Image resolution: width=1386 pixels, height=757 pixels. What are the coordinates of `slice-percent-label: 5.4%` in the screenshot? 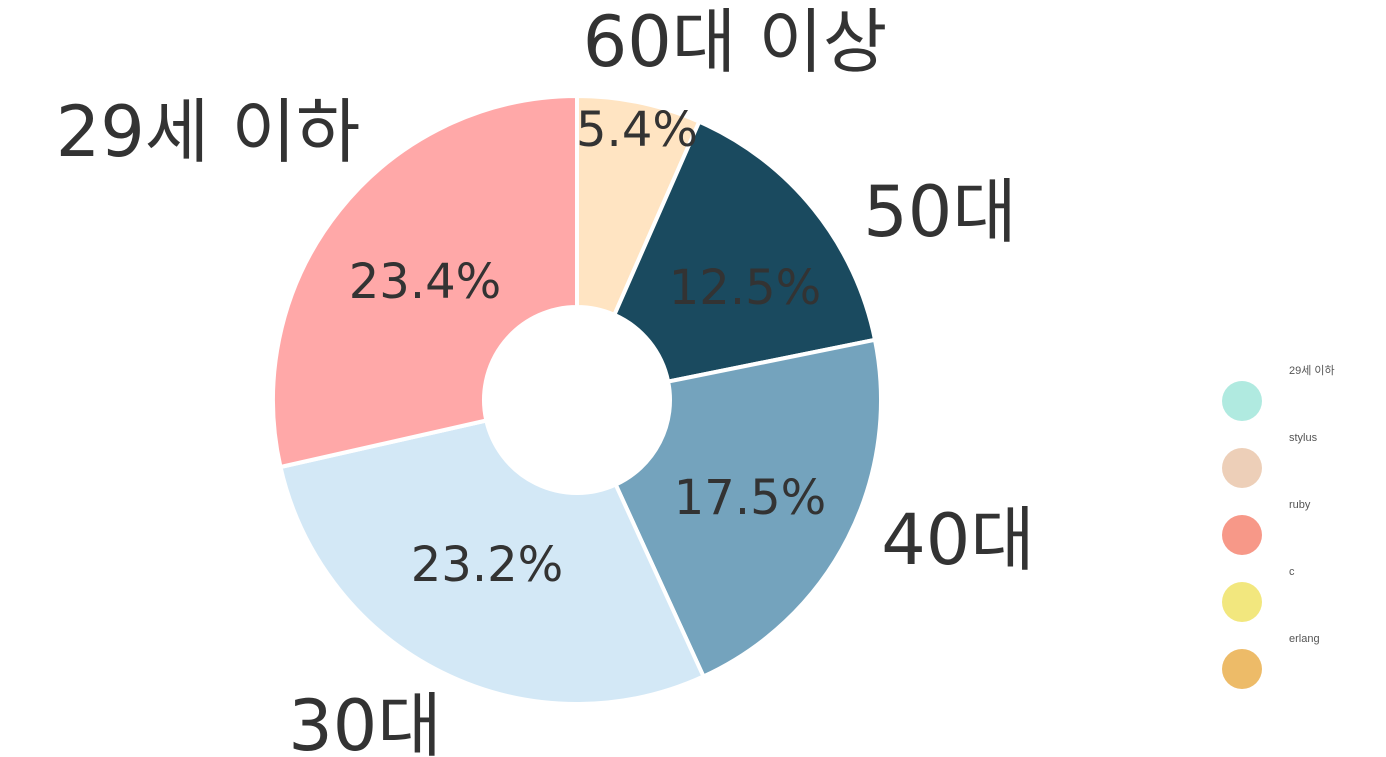 It's located at (637, 130).